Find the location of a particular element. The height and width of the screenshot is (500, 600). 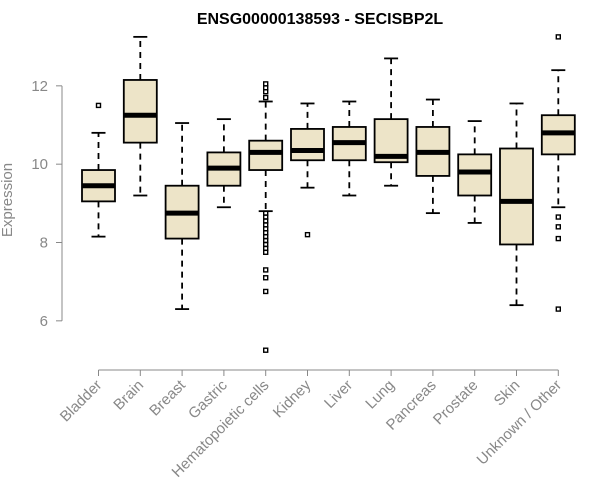

x-tick-label: Brain is located at coordinates (128, 395).